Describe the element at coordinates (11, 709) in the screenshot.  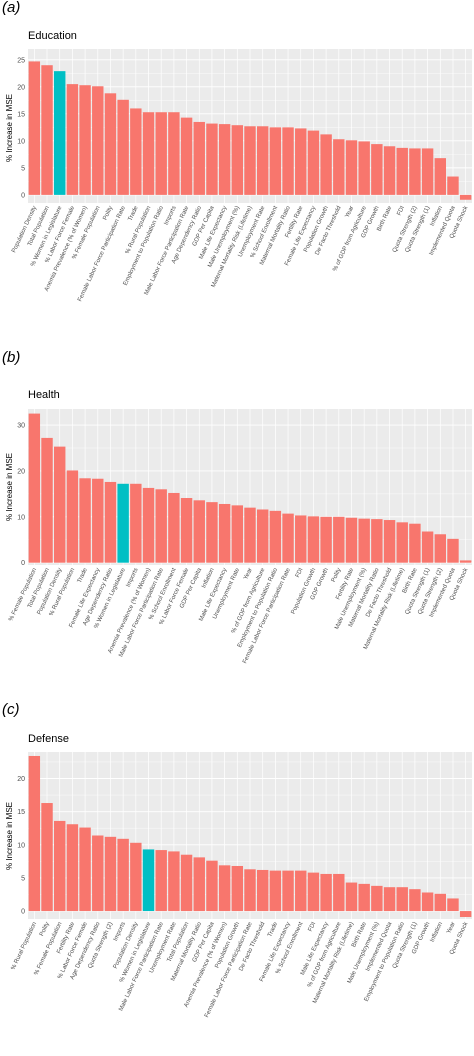
I see `panel-tag: (c)` at that location.